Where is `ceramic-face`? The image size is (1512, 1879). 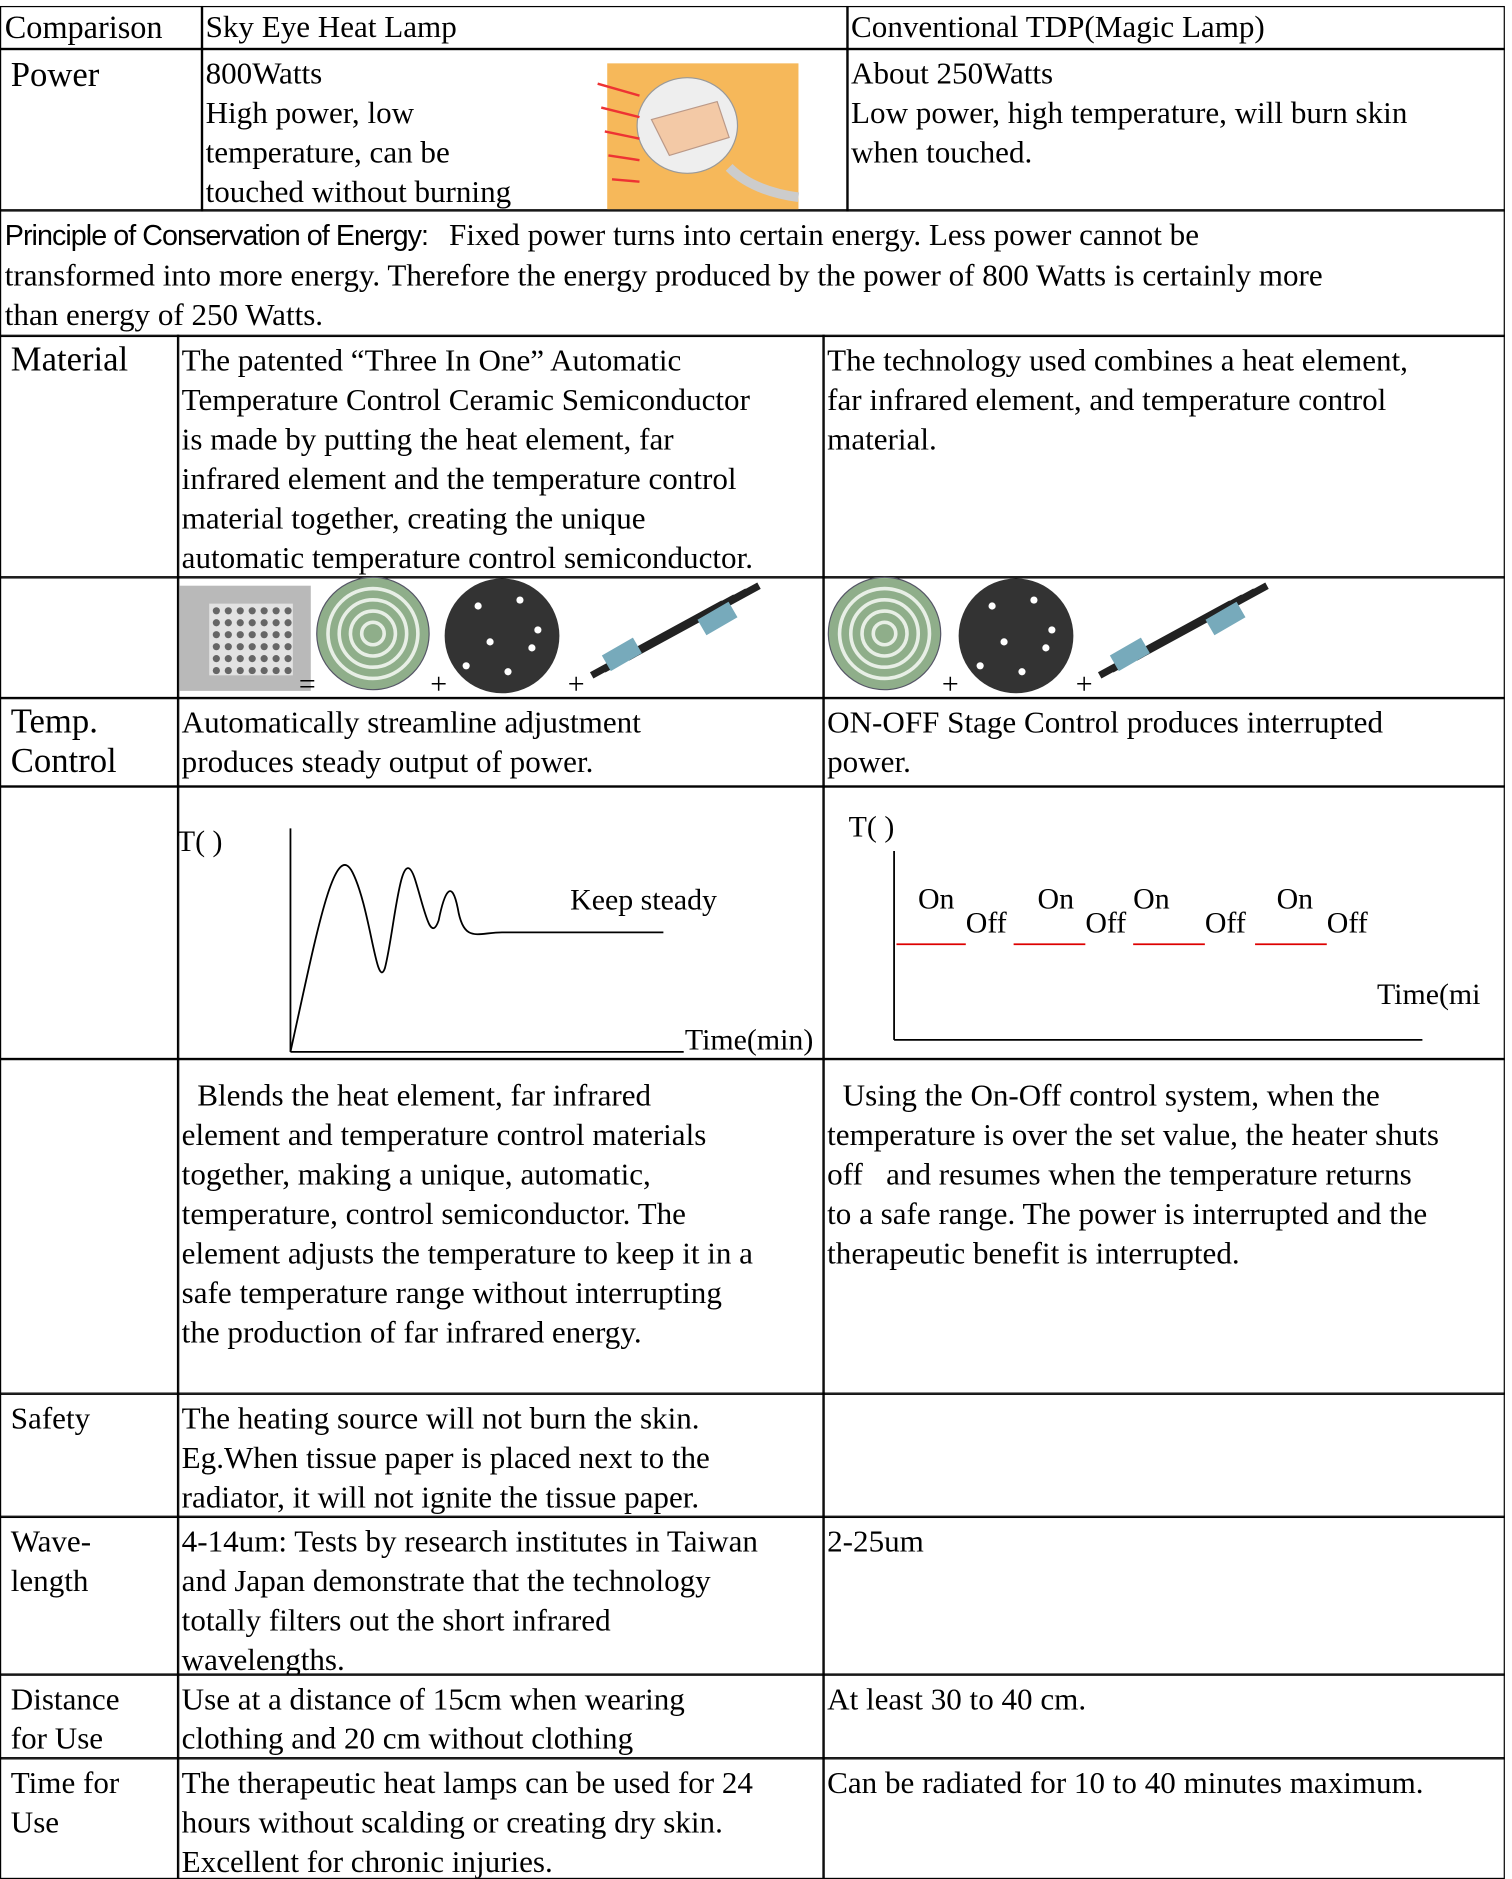 ceramic-face is located at coordinates (251, 639).